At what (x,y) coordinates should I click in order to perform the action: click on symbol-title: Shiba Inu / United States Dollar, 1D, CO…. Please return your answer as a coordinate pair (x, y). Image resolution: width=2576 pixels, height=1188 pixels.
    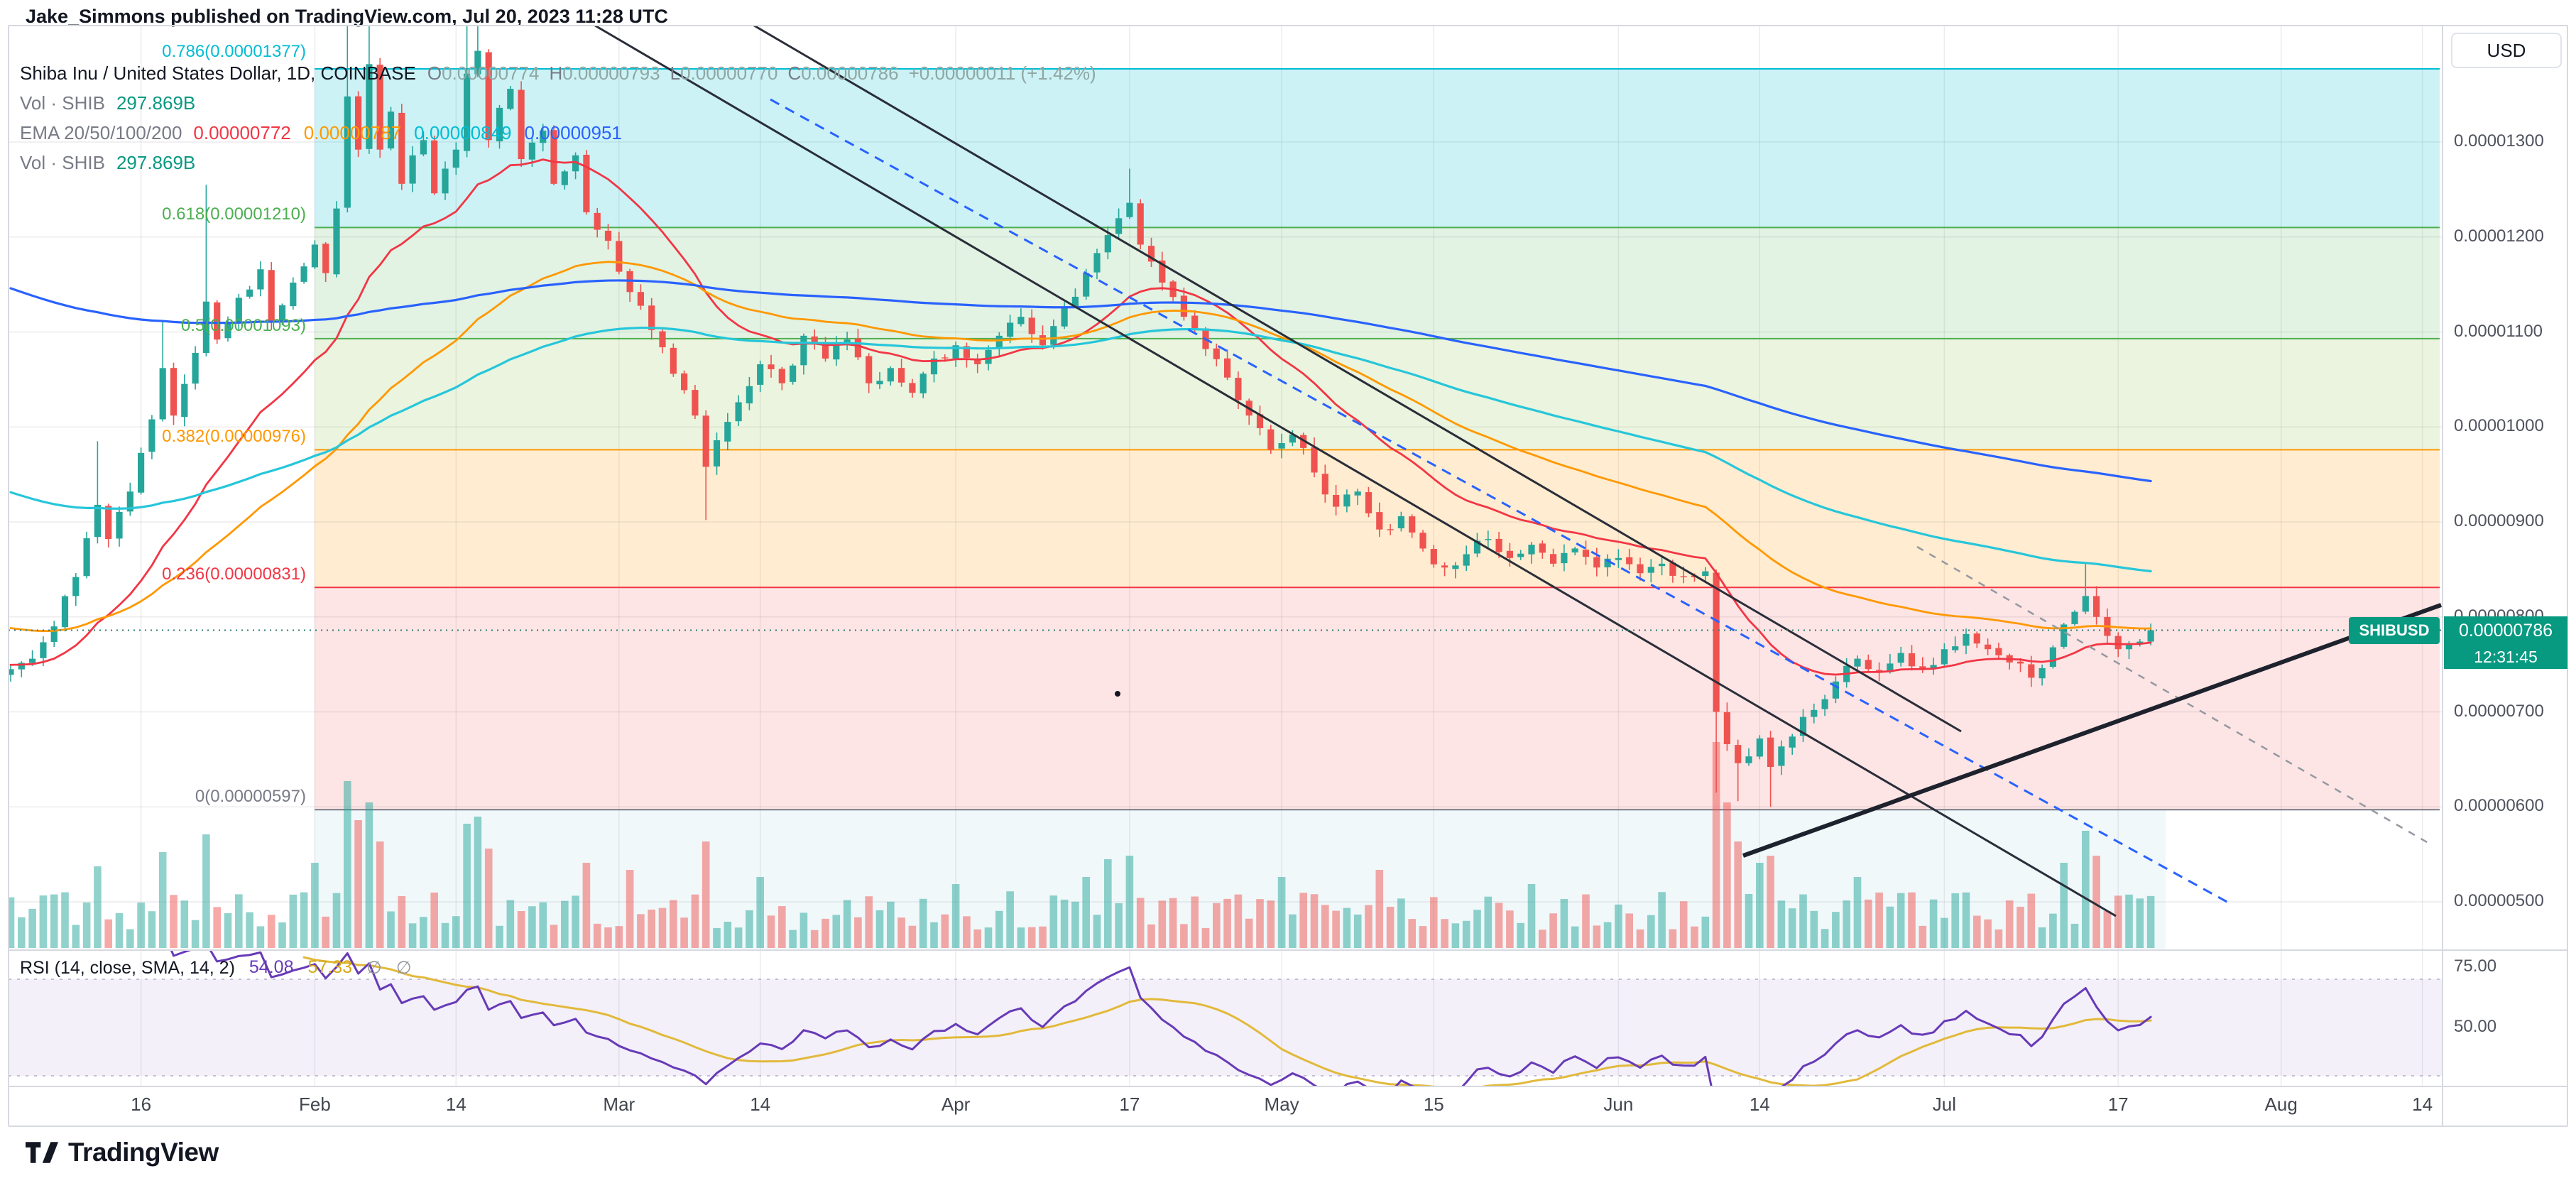
    Looking at the image, I should click on (218, 73).